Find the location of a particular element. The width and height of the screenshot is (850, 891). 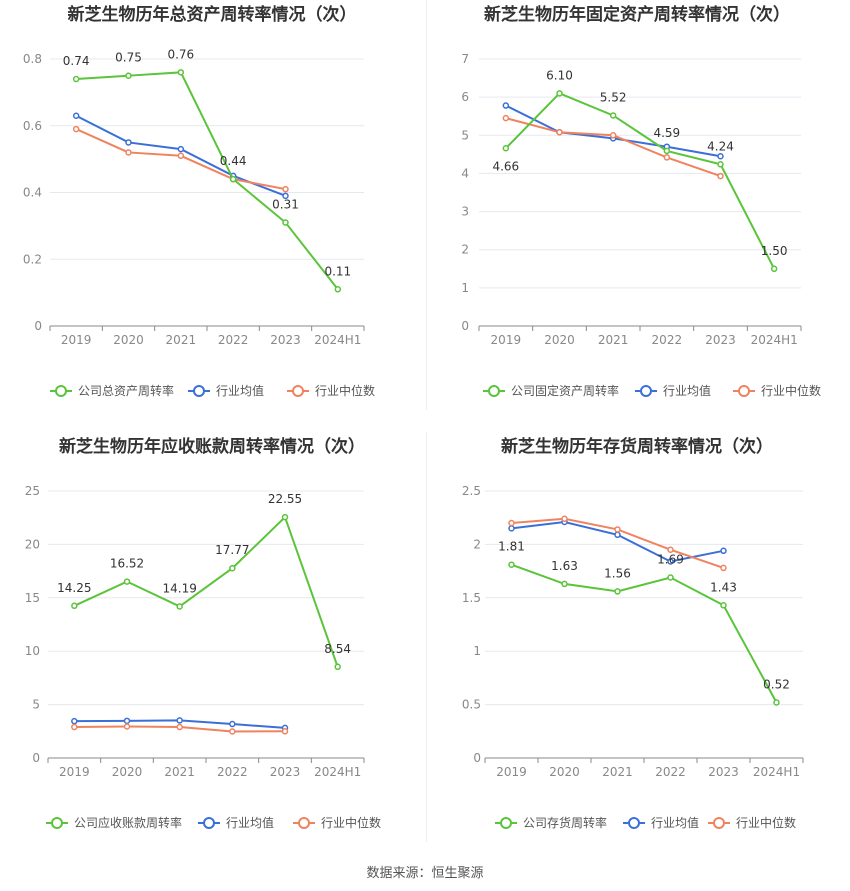

data-label: 8.54 is located at coordinates (337, 649).